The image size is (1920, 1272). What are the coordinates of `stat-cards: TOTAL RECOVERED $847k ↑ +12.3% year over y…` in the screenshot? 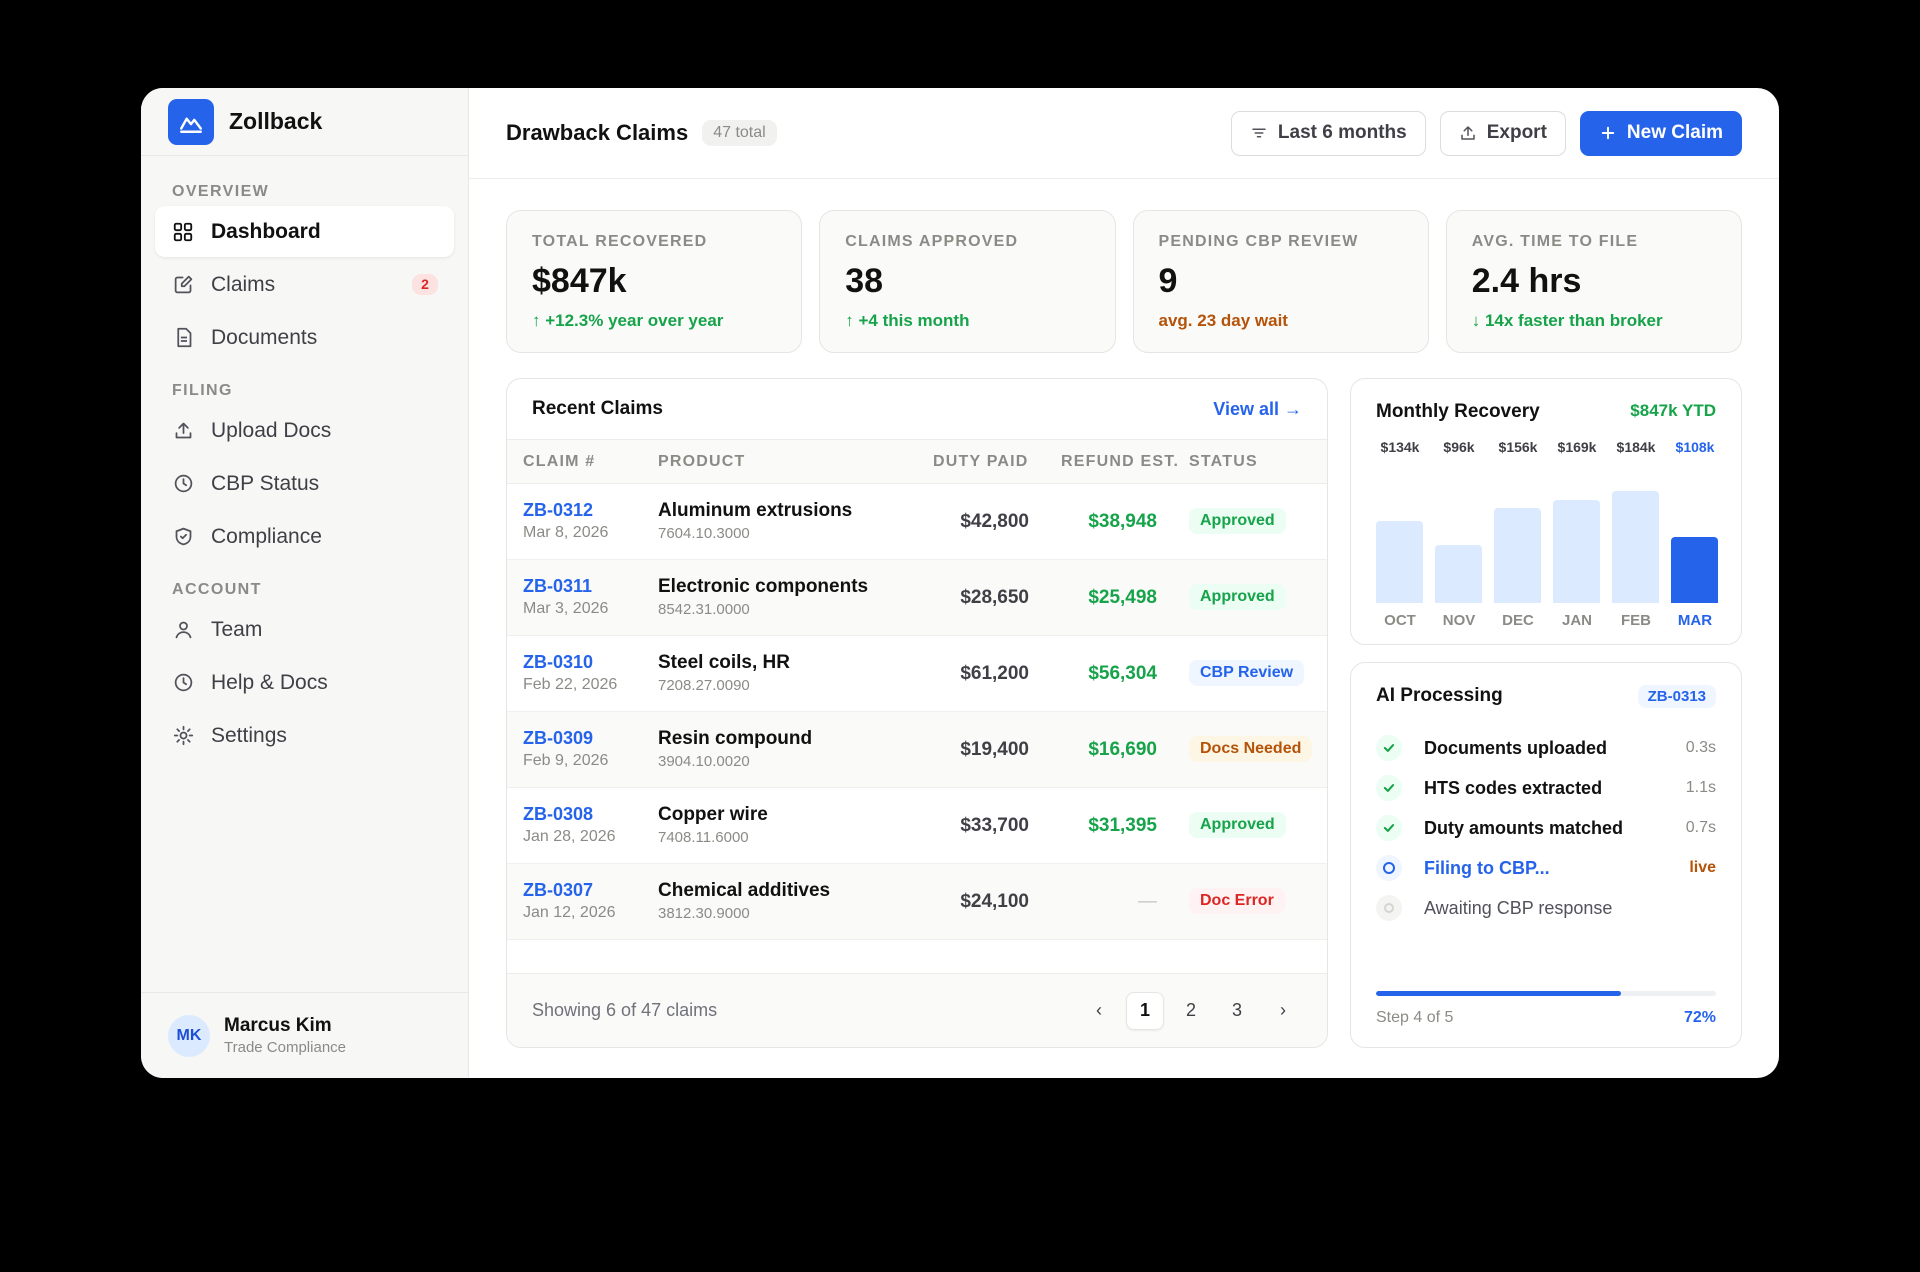 It's located at (1124, 281).